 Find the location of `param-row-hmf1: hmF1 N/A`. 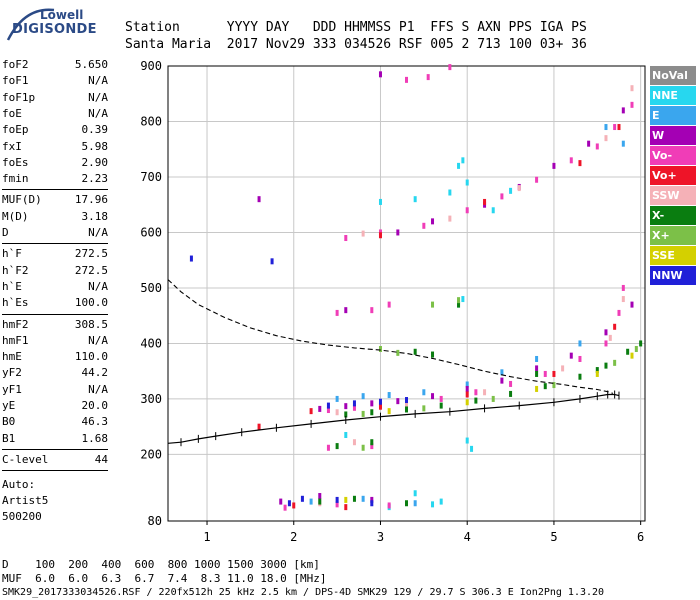

param-row-hmf1: hmF1 N/A is located at coordinates (55, 342).